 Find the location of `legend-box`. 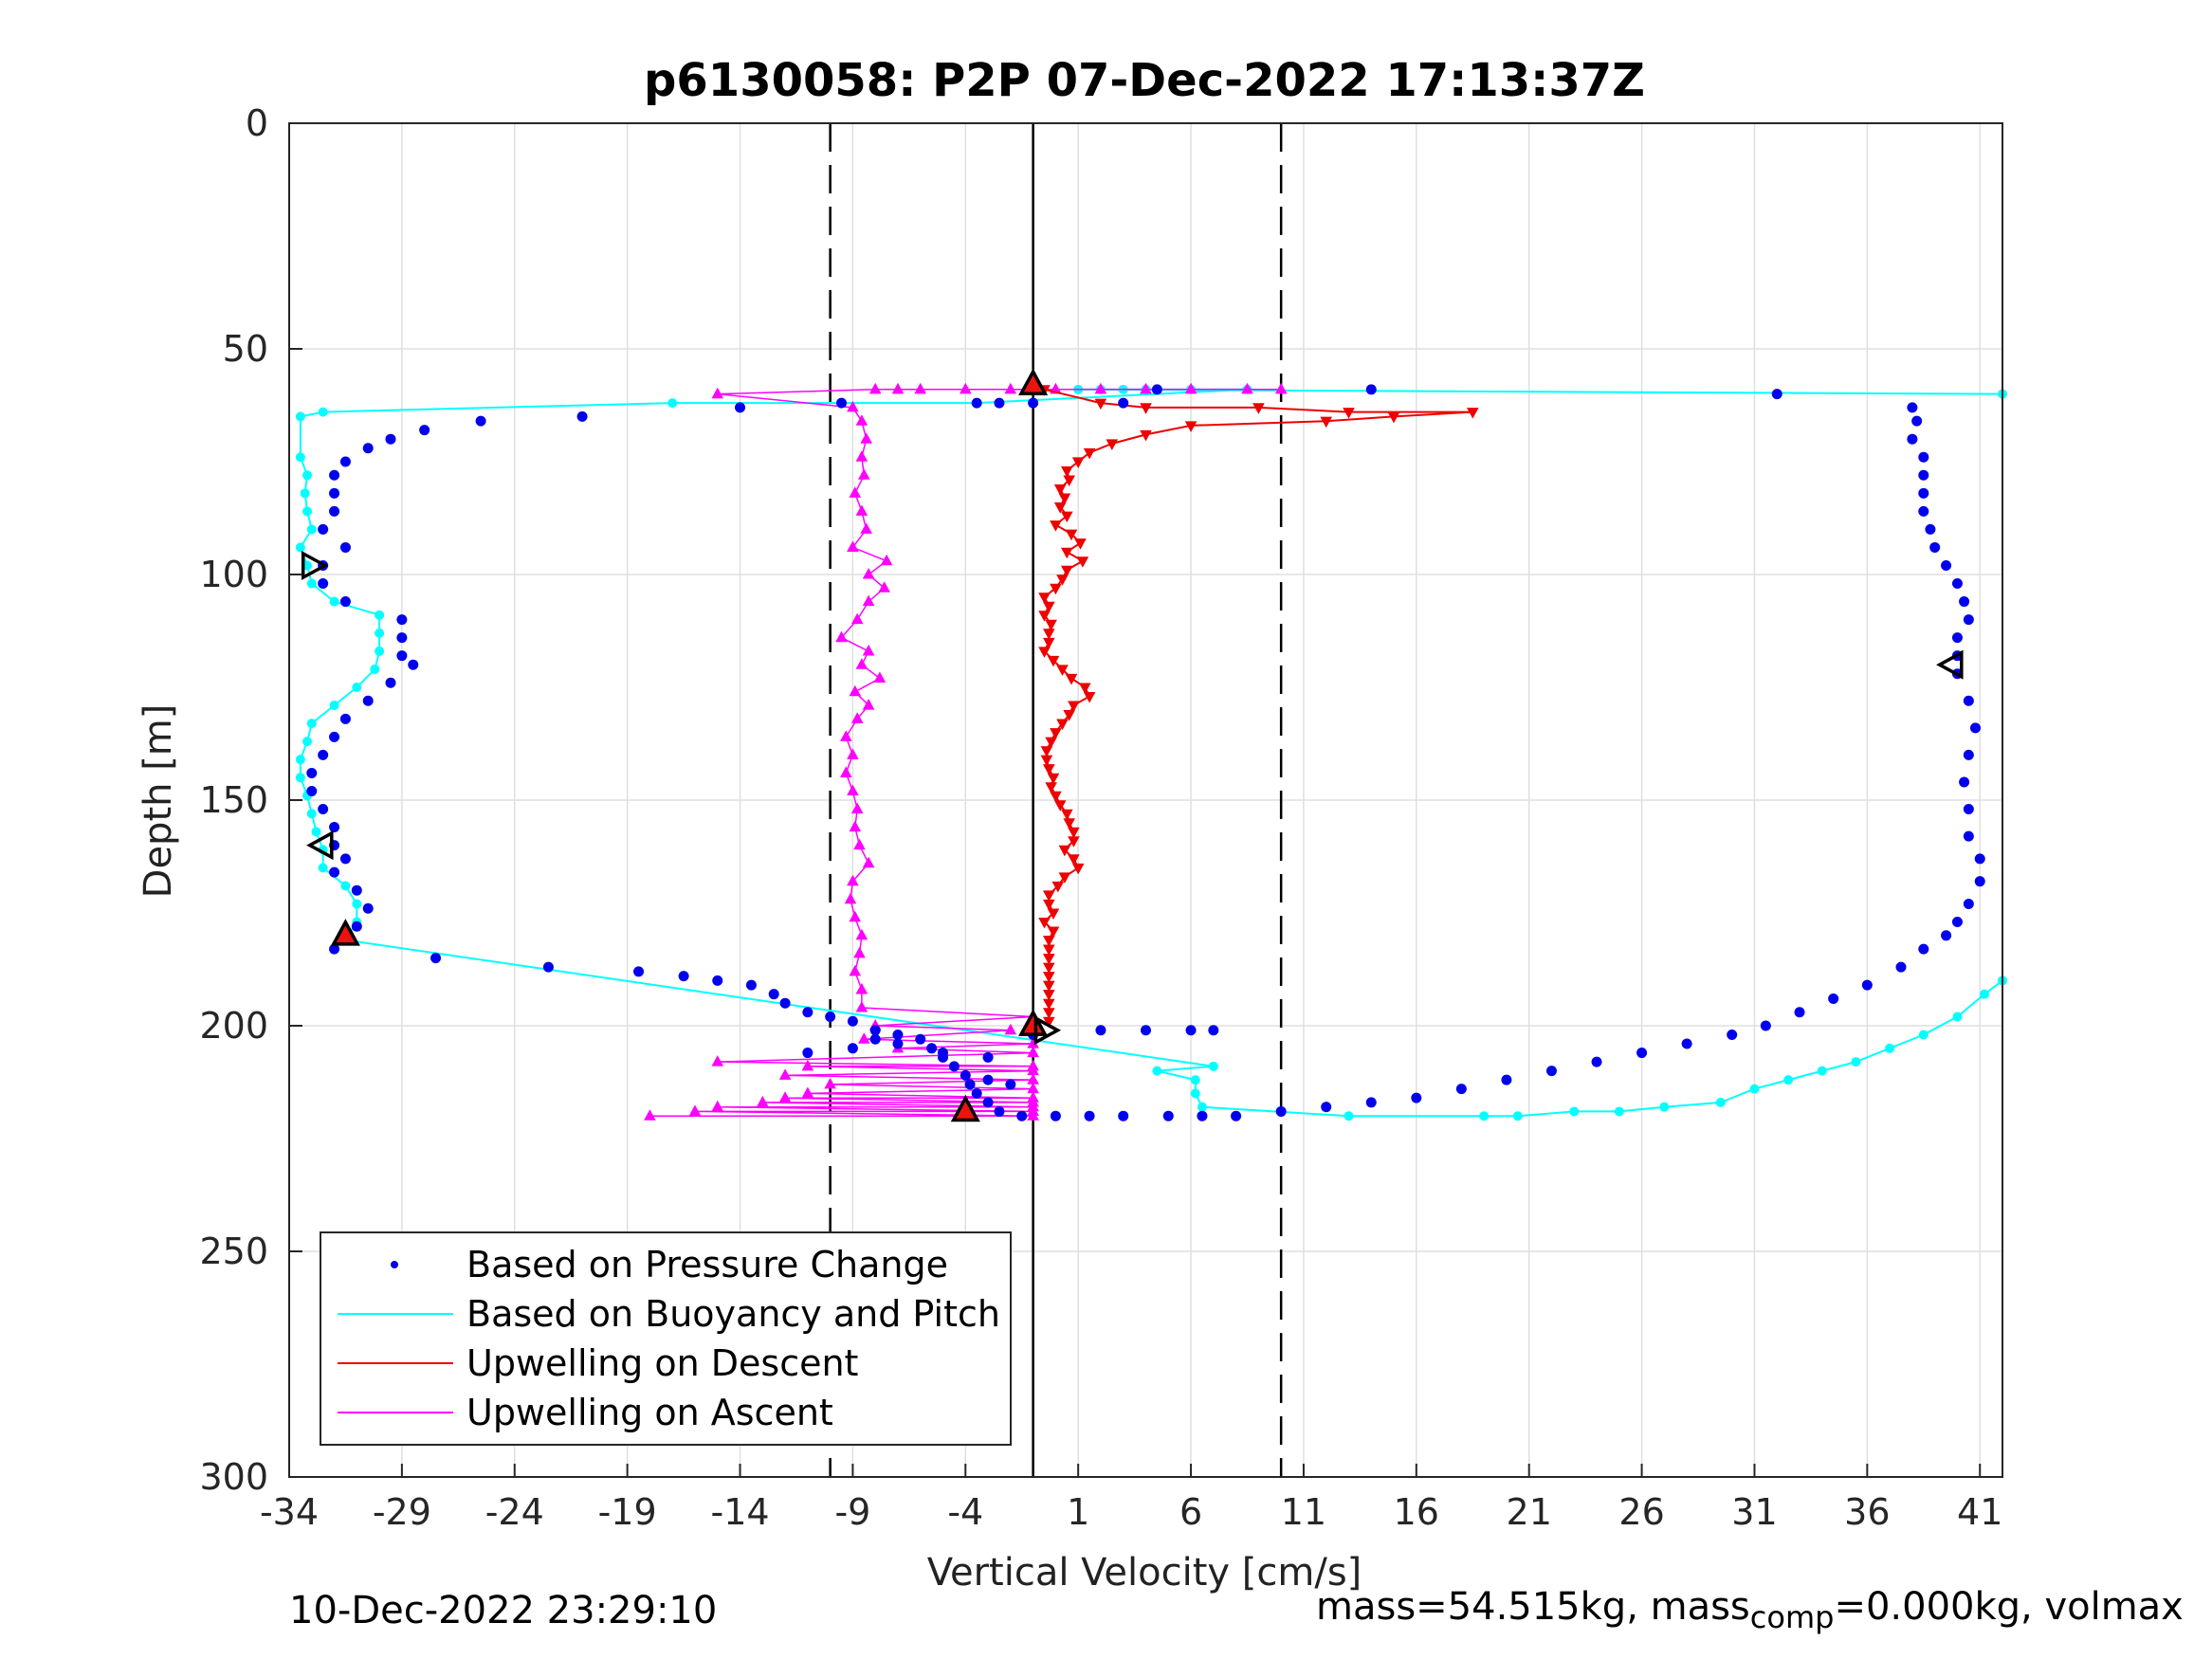

legend-box is located at coordinates (666, 1338).